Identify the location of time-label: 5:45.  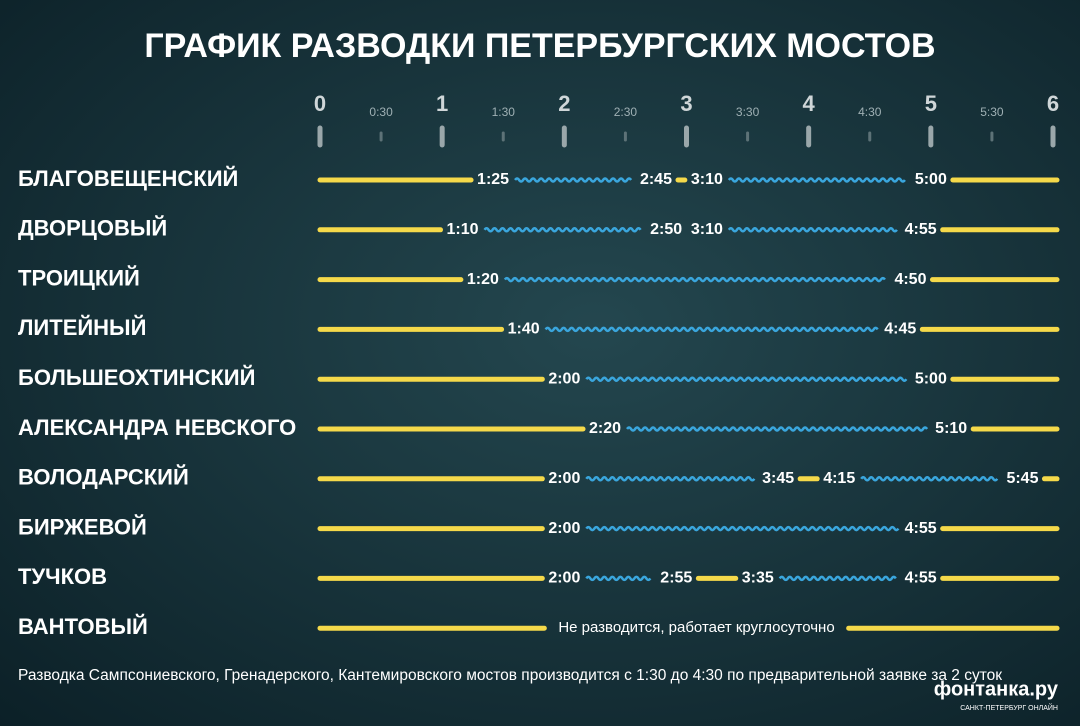
(1022, 478).